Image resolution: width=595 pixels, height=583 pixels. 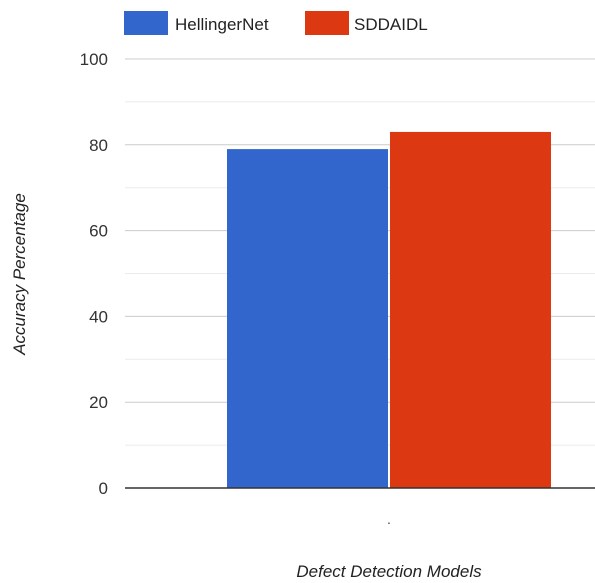 I want to click on category-labels: ., so click(x=389, y=519).